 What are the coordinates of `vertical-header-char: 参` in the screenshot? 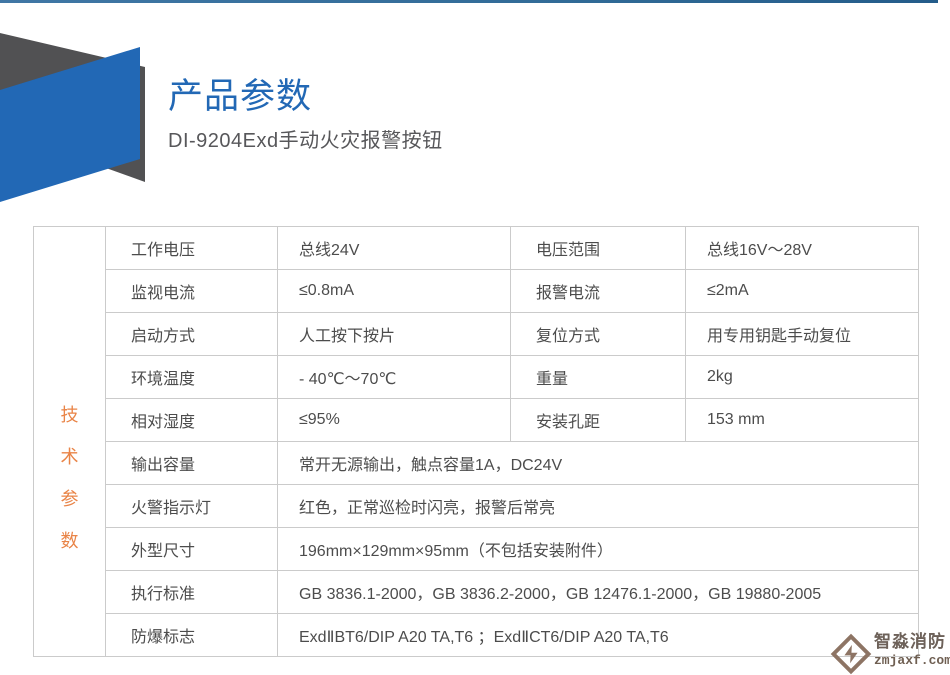 It's located at (69, 498).